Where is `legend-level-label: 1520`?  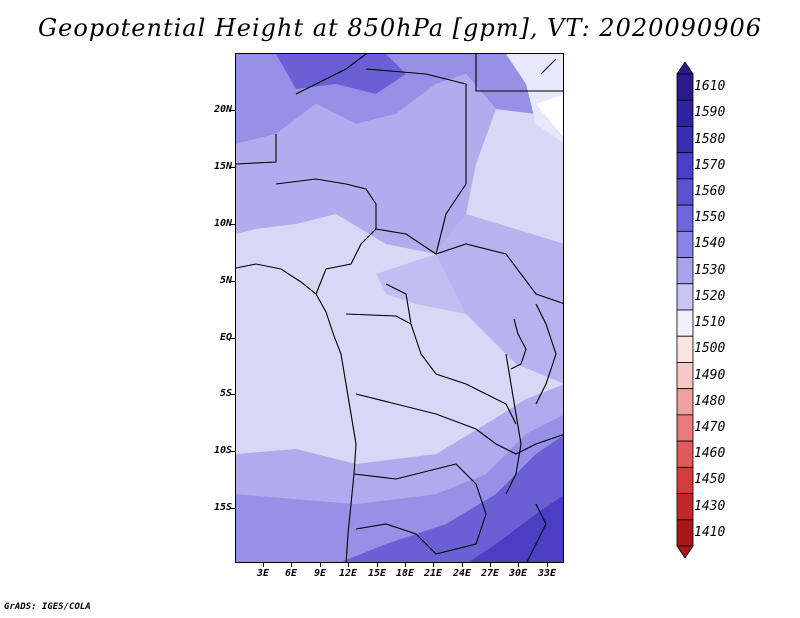 legend-level-label: 1520 is located at coordinates (710, 296).